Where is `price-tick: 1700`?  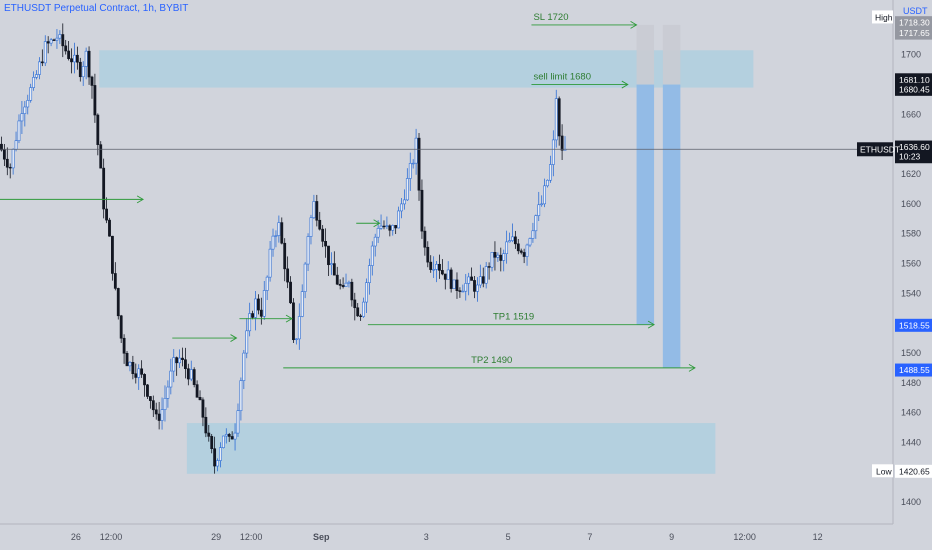 price-tick: 1700 is located at coordinates (911, 55).